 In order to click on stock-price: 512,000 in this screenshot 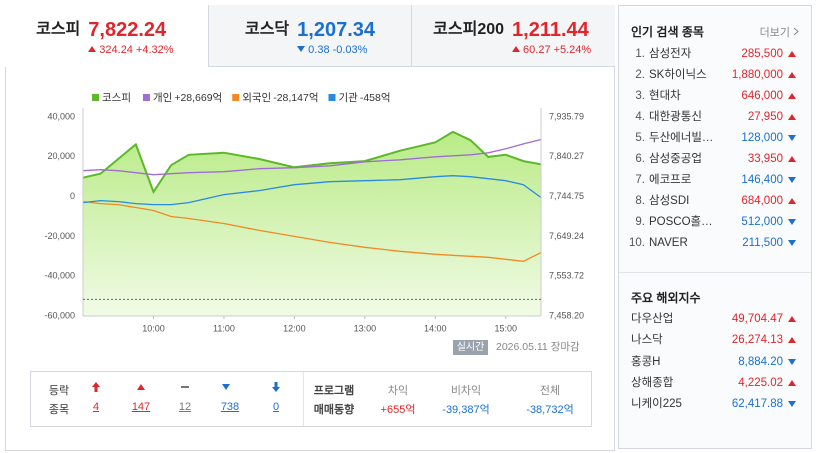, I will do `click(762, 222)`.